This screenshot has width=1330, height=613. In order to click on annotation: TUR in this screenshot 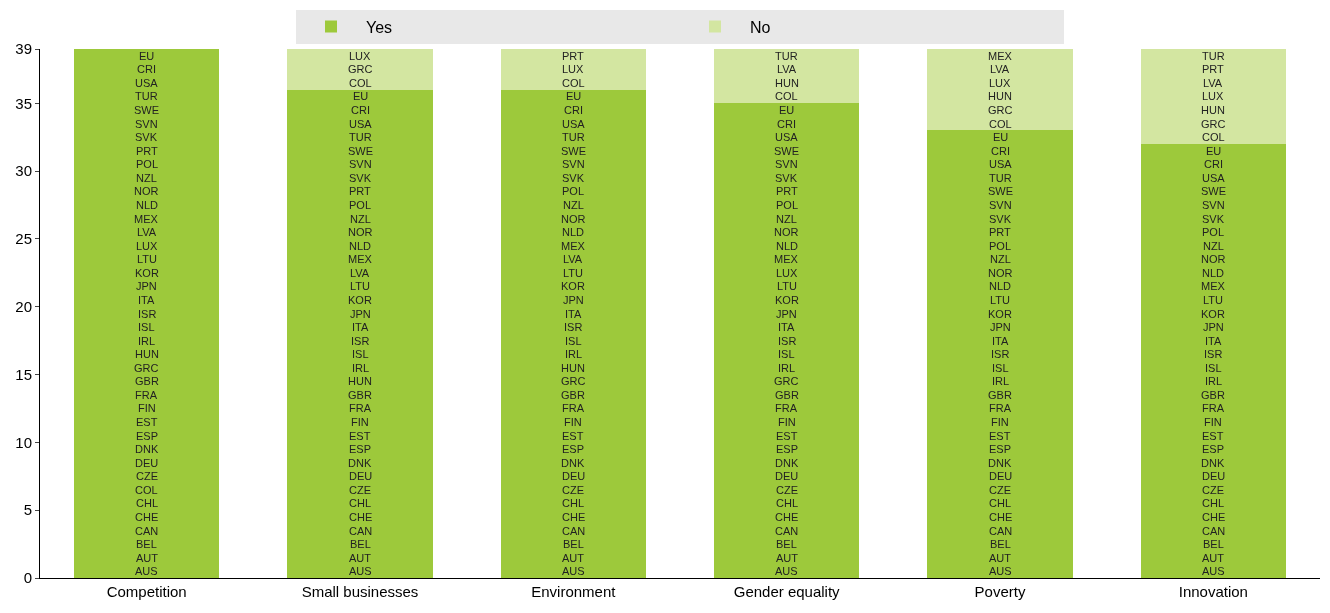, I will do `click(573, 137)`.